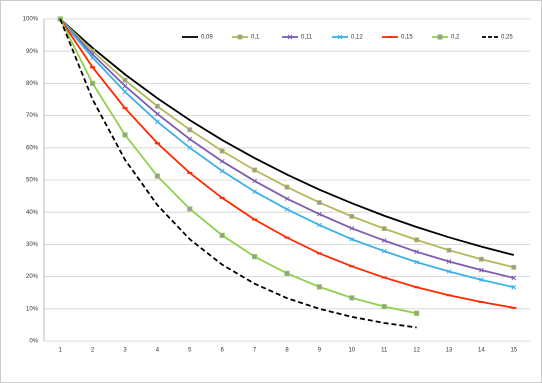  What do you see at coordinates (61, 351) in the screenshot?
I see `x-tick-label: 1` at bounding box center [61, 351].